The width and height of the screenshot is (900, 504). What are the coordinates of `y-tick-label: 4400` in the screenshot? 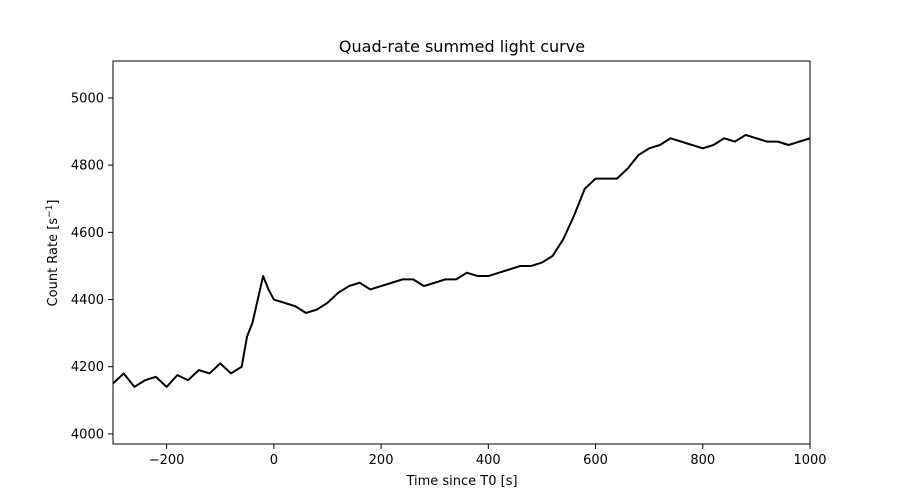 It's located at (87, 300).